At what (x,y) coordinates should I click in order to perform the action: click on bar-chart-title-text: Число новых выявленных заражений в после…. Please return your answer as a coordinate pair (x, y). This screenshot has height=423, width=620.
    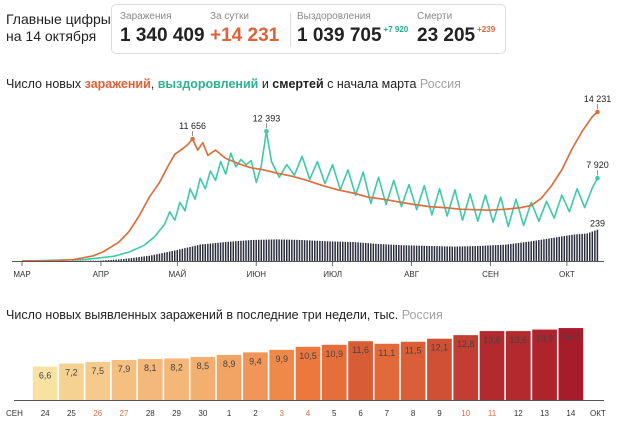
    Looking at the image, I should click on (202, 315).